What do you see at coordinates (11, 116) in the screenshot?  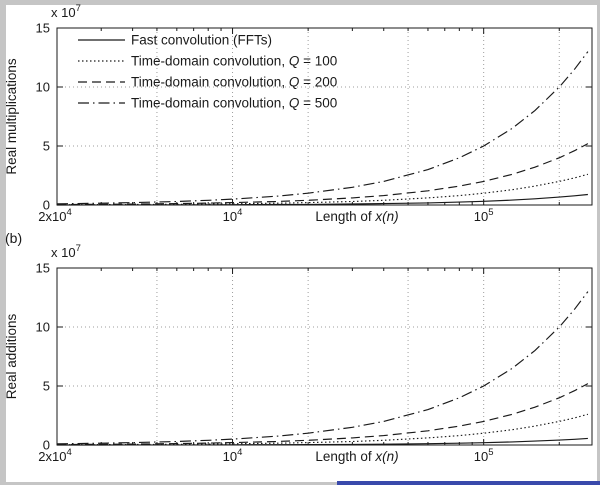 I see `y-axis-label: Real multiplications` at bounding box center [11, 116].